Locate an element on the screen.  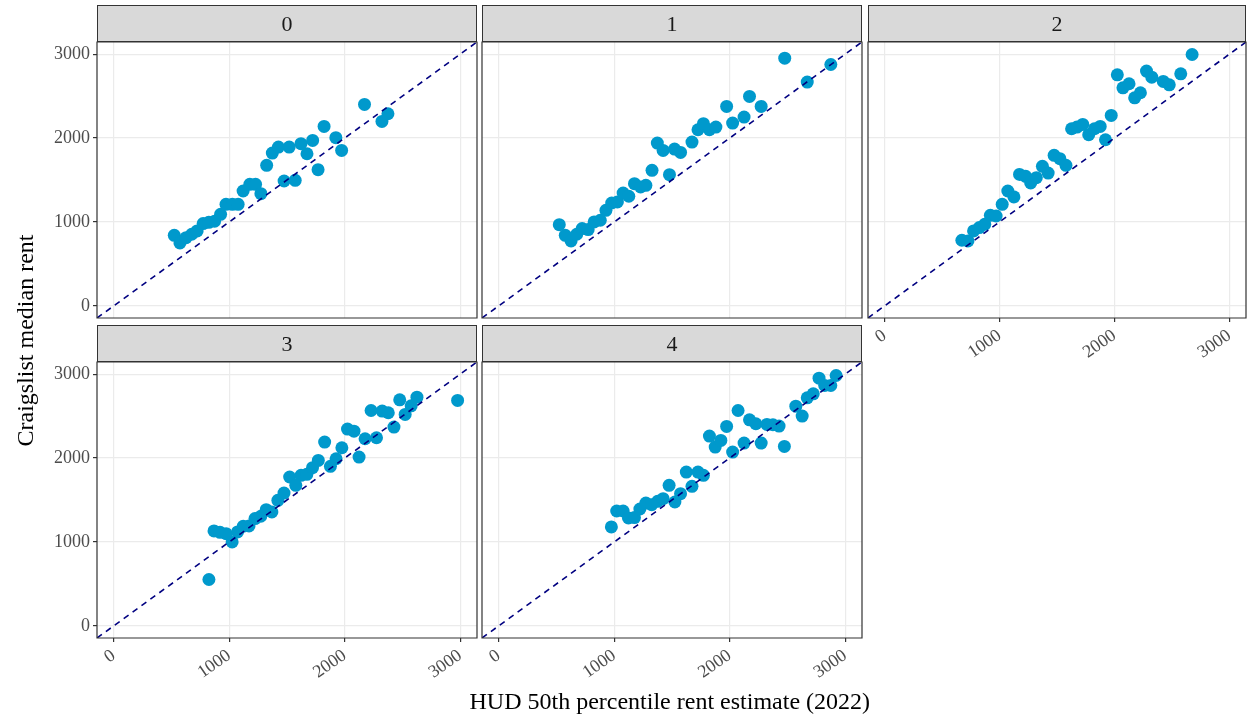
chart-title: 3 is located at coordinates (287, 343).